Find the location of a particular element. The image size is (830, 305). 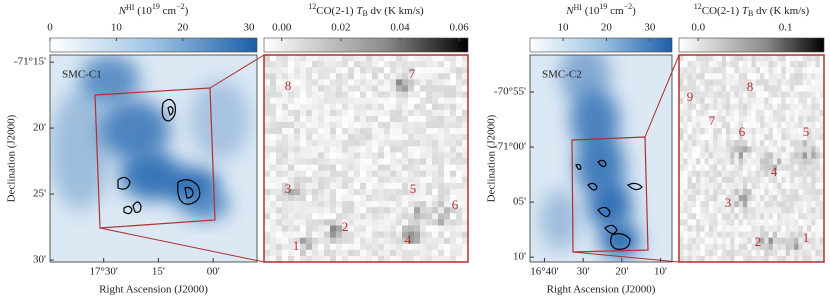

colorbar is located at coordinates (751, 45).